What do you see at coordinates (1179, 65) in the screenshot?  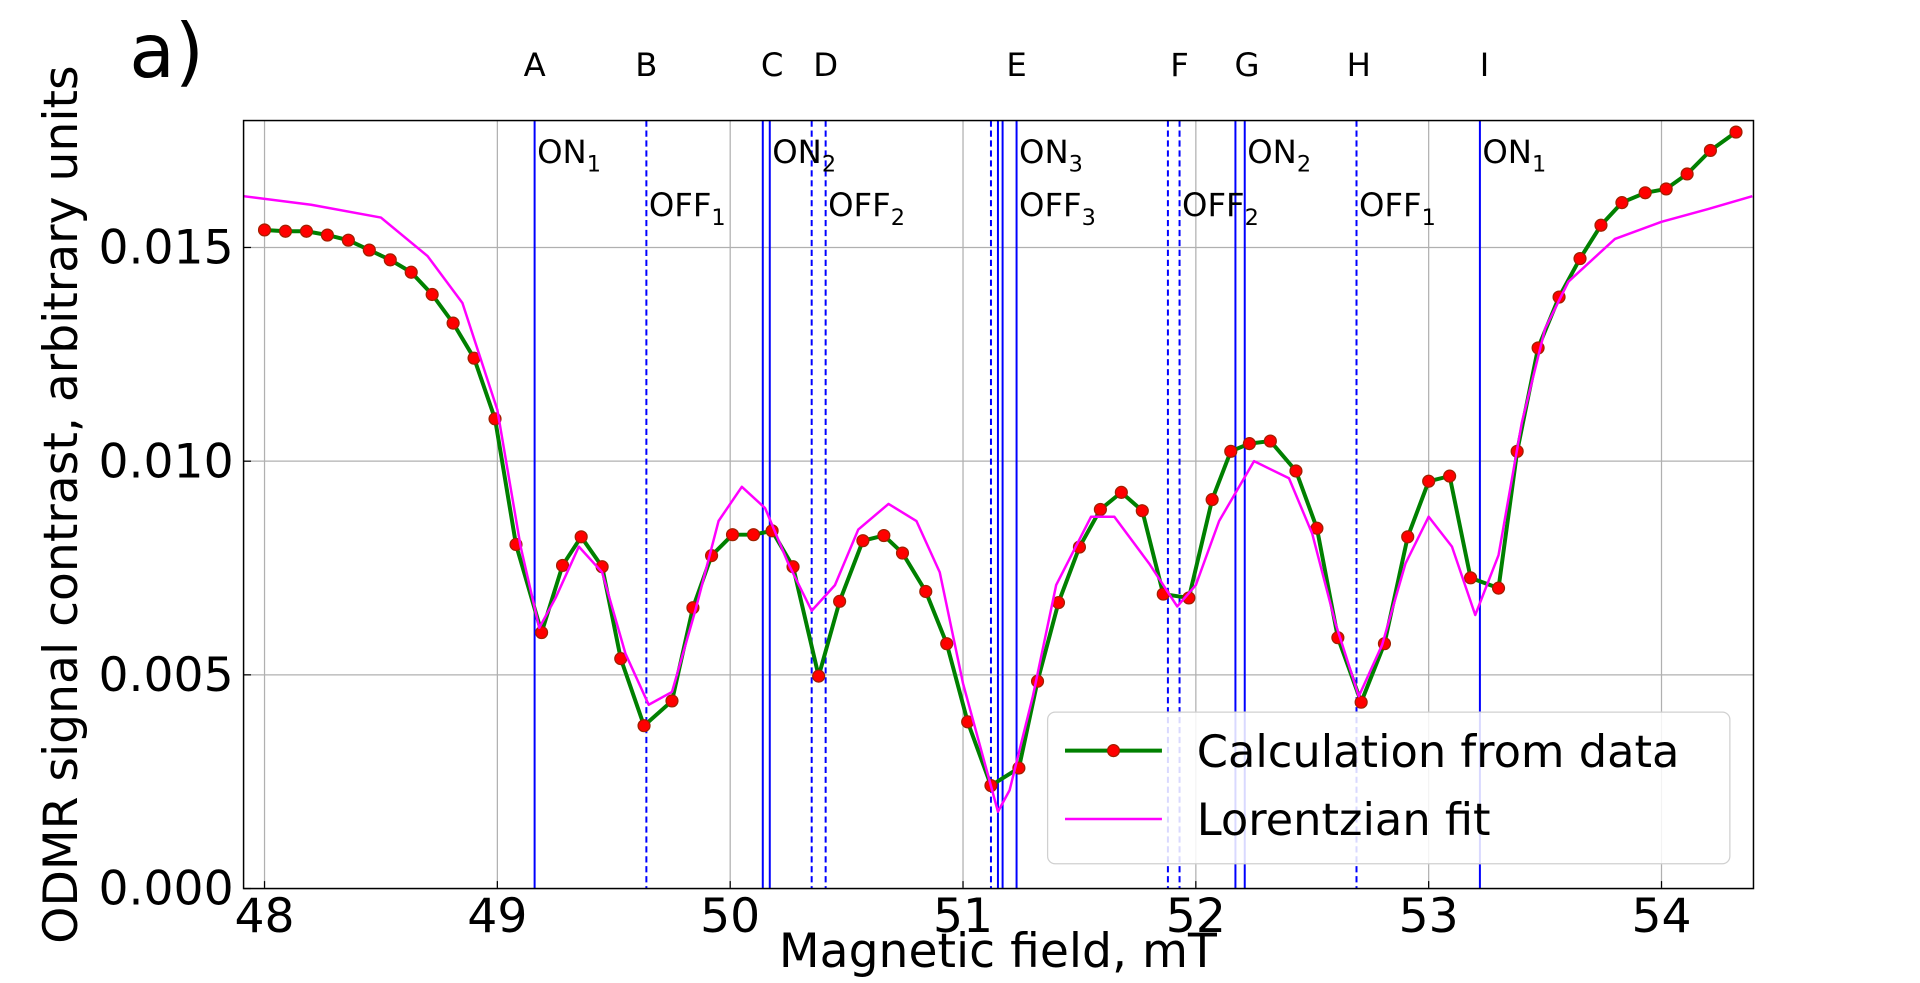 I see `transition-letter: F` at bounding box center [1179, 65].